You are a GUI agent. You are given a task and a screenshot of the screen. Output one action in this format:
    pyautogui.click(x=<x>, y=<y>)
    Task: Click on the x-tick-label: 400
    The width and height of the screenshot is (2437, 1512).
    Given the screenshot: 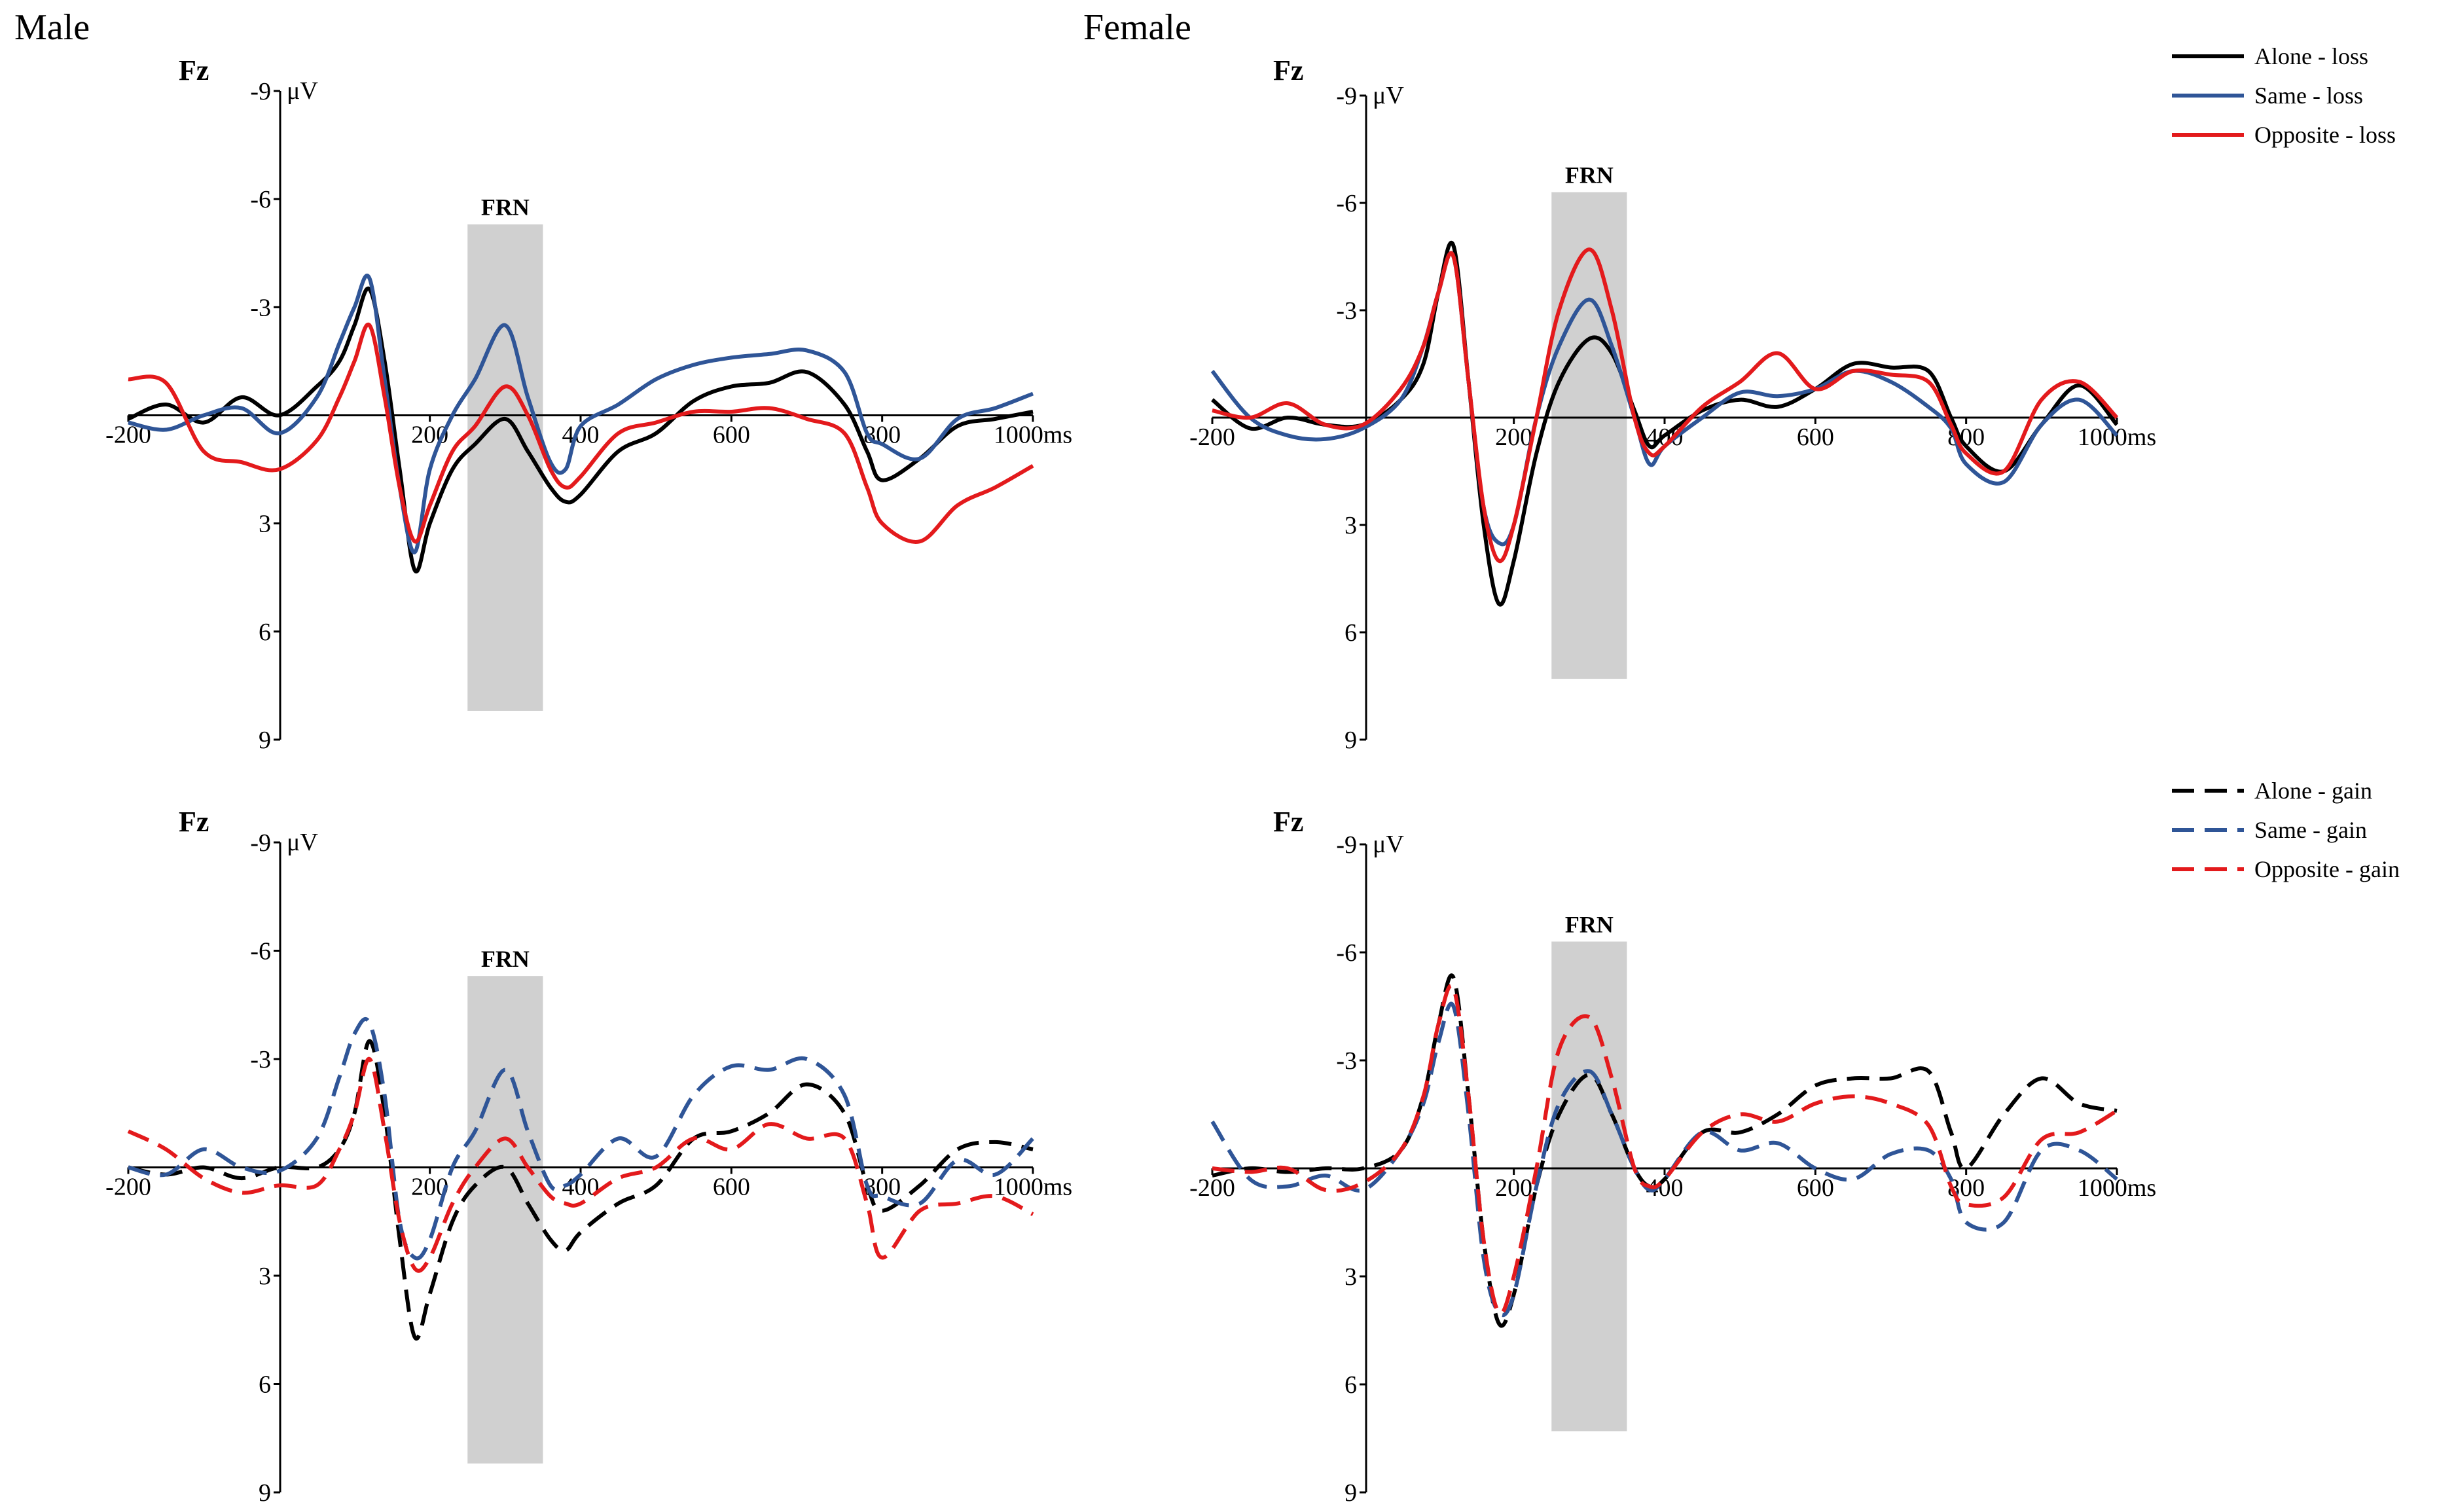 What is the action you would take?
    pyautogui.click(x=581, y=1187)
    